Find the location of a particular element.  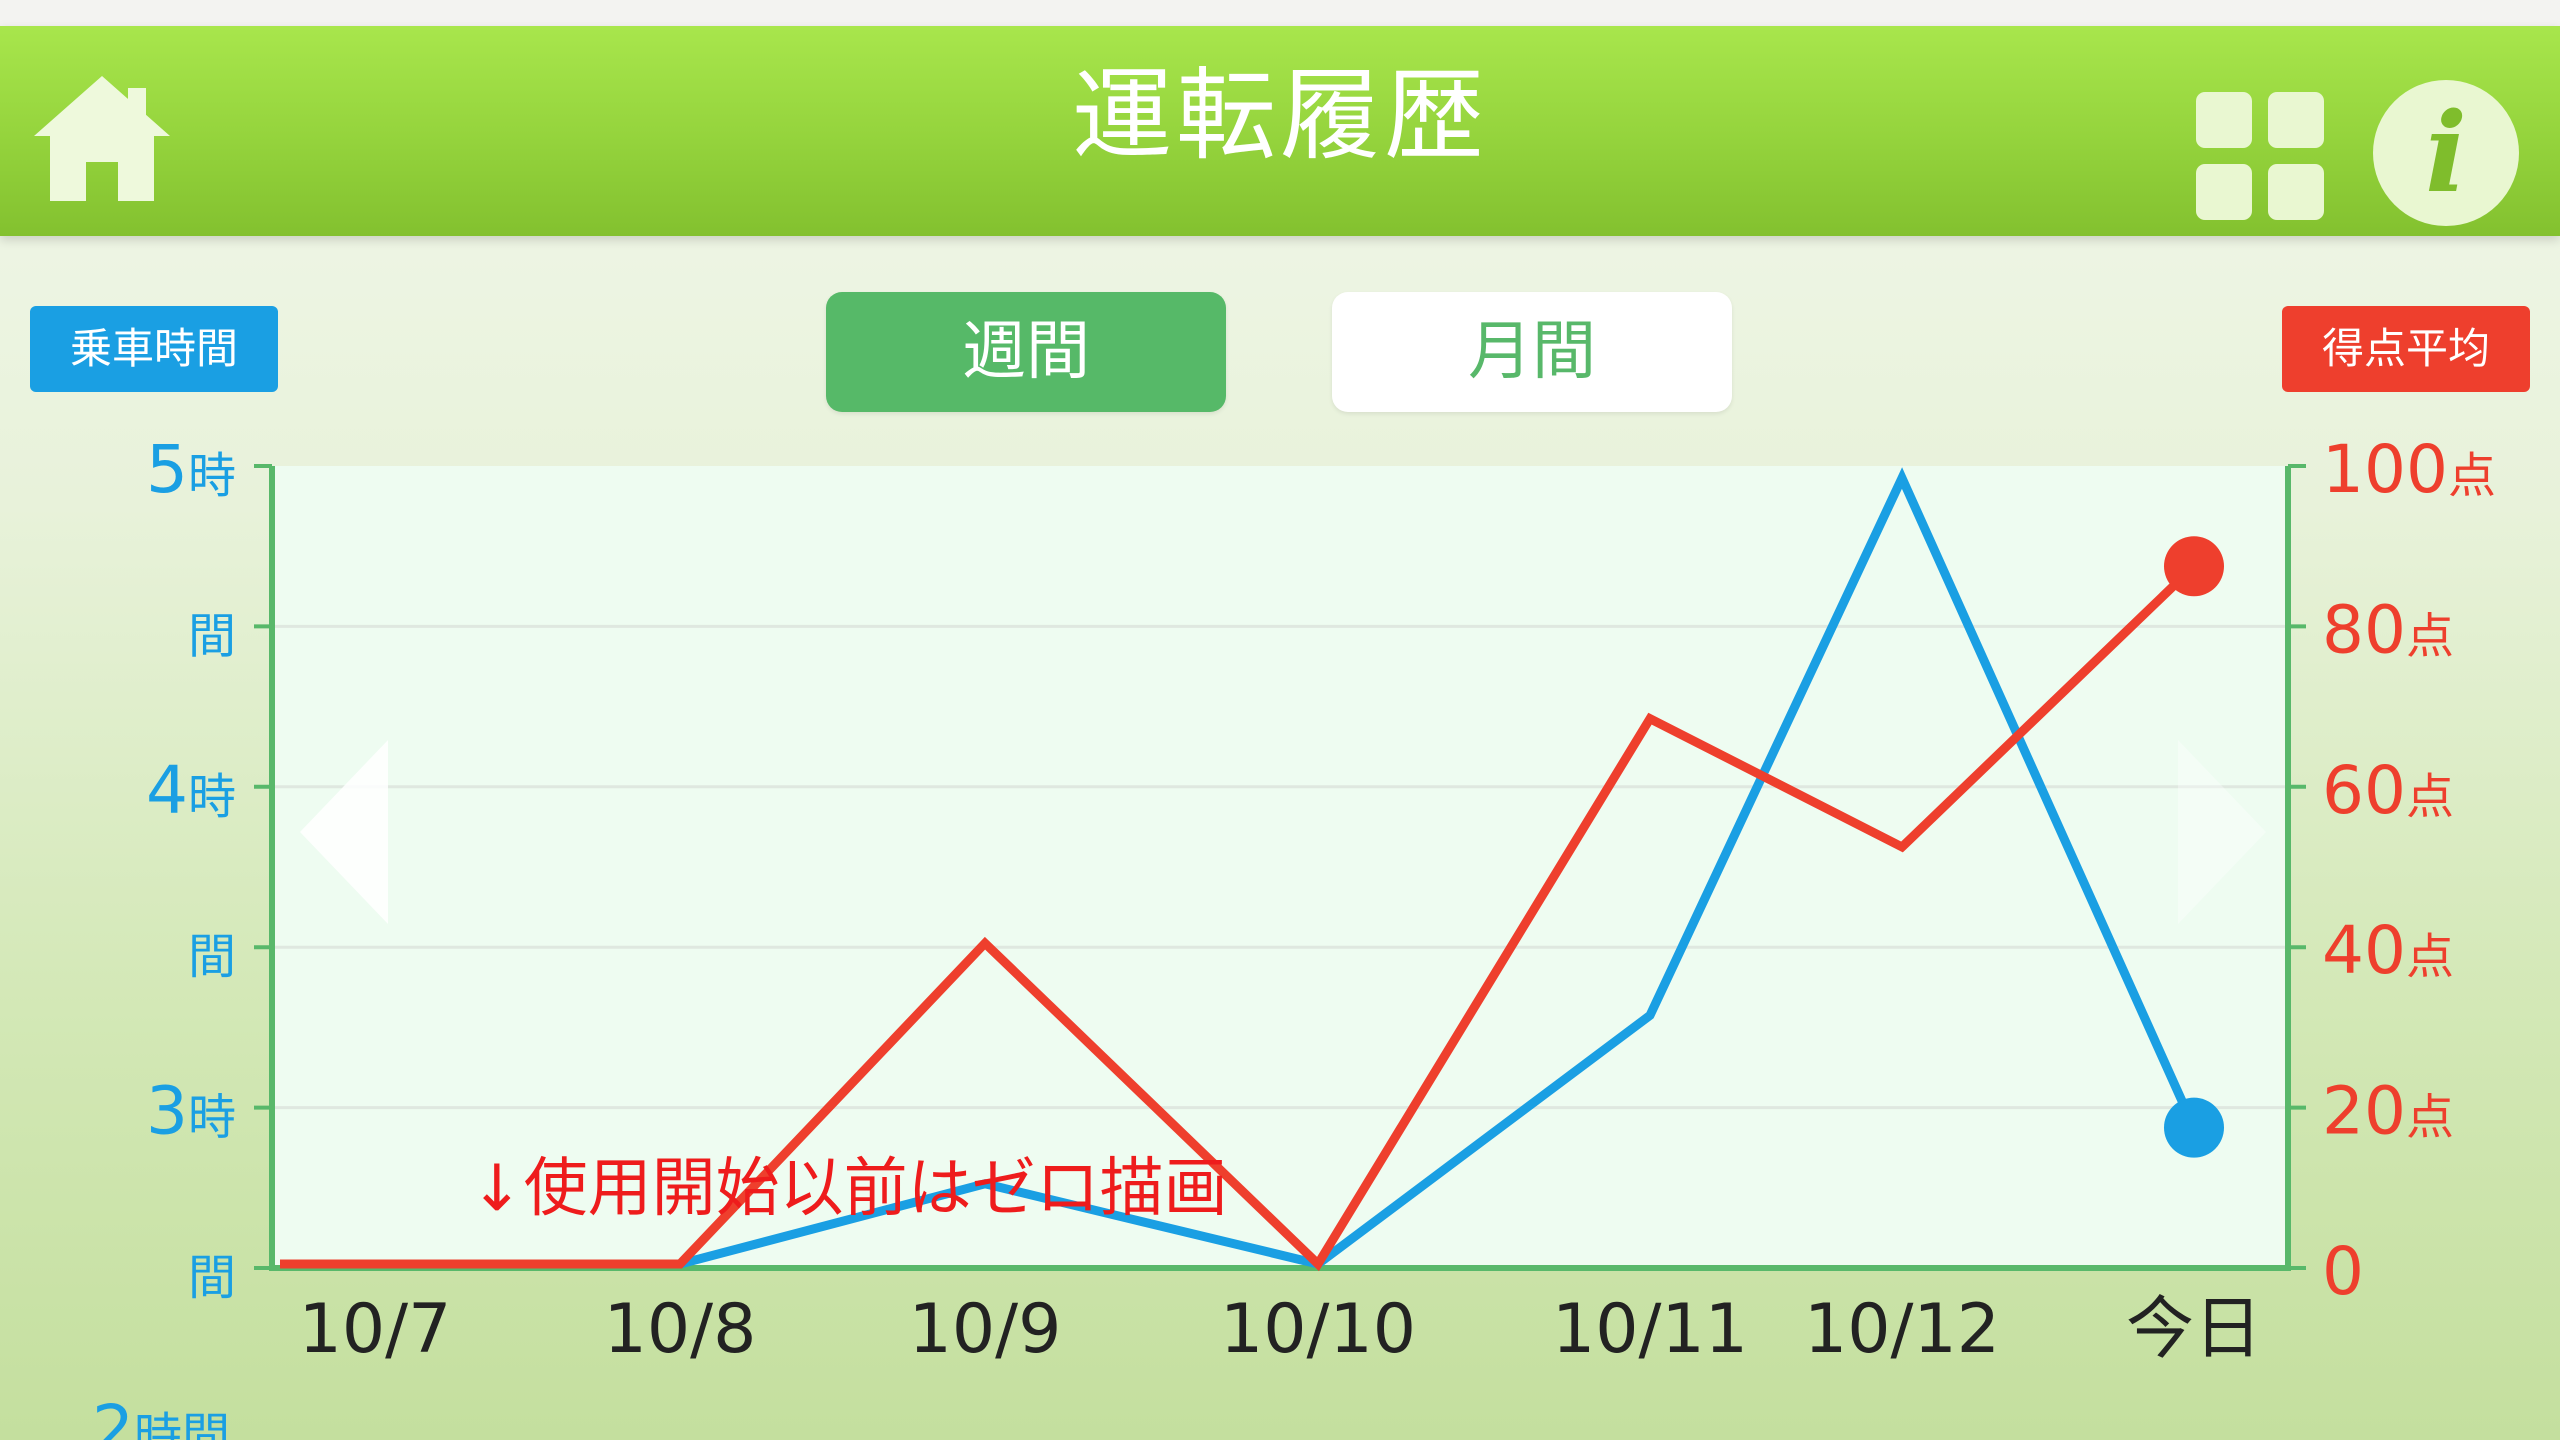

y-left-cut-label: 2時間 is located at coordinates (161, 1415).